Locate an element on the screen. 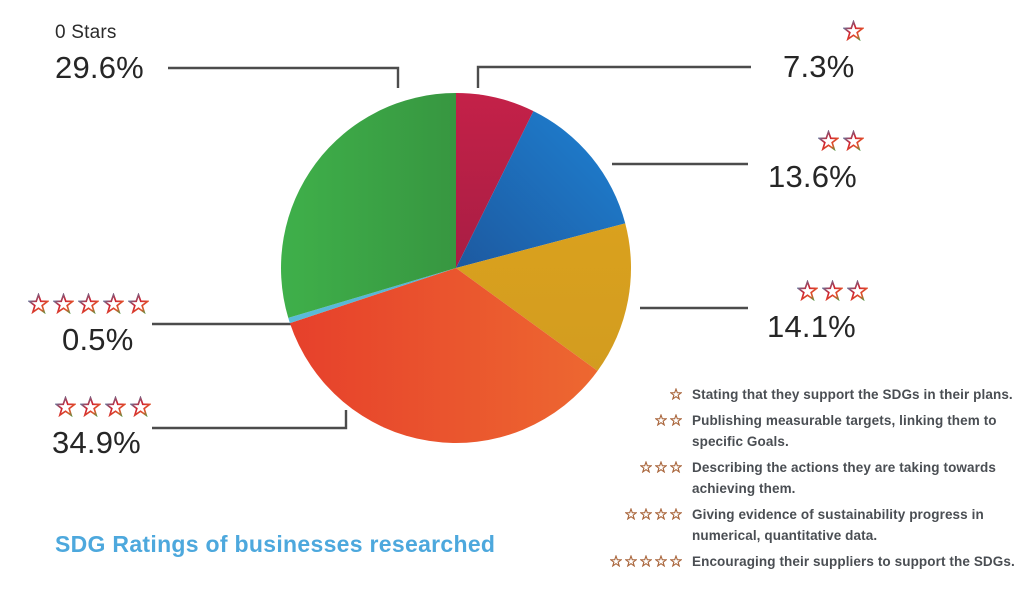  pie-slice-4-stars is located at coordinates (443, 355).